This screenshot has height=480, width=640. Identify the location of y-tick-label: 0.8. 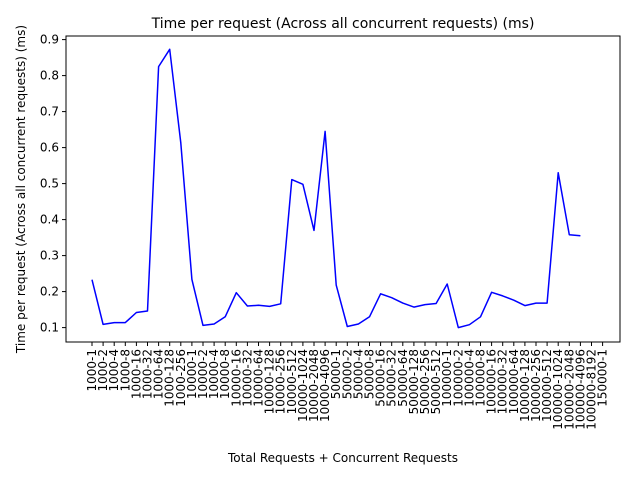
(49, 76).